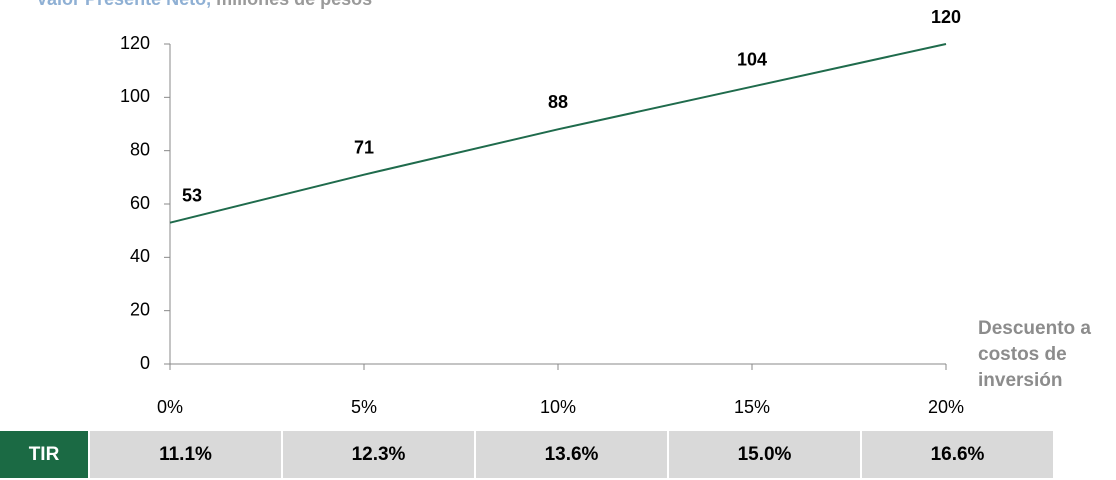 Image resolution: width=1116 pixels, height=480 pixels. I want to click on data-label: 53, so click(192, 195).